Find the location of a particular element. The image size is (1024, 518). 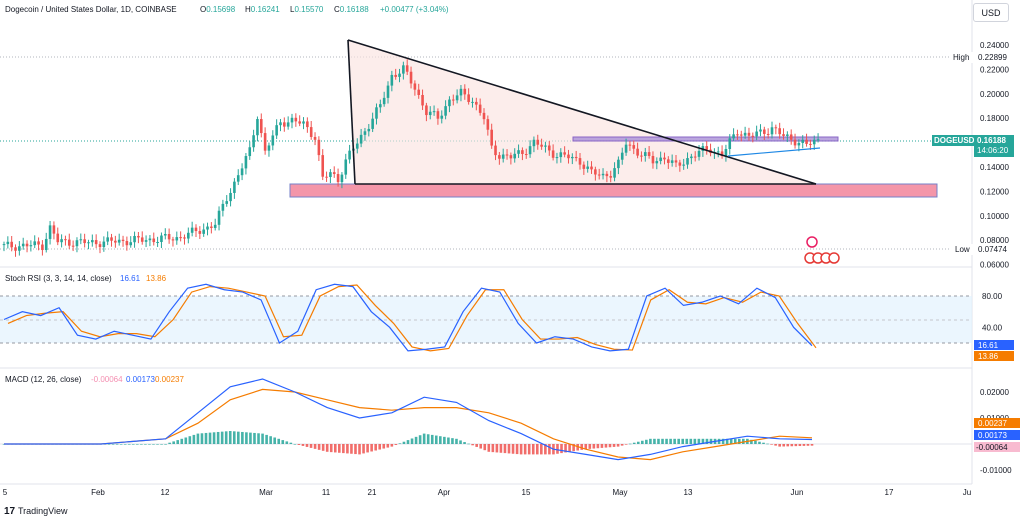

support-zone is located at coordinates (613, 190).